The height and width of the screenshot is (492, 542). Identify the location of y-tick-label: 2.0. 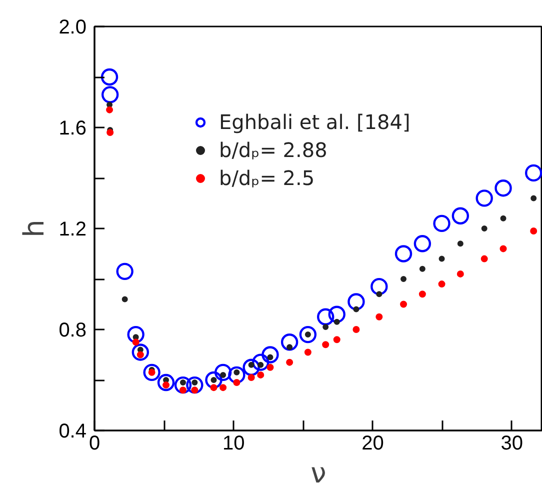
(72, 27).